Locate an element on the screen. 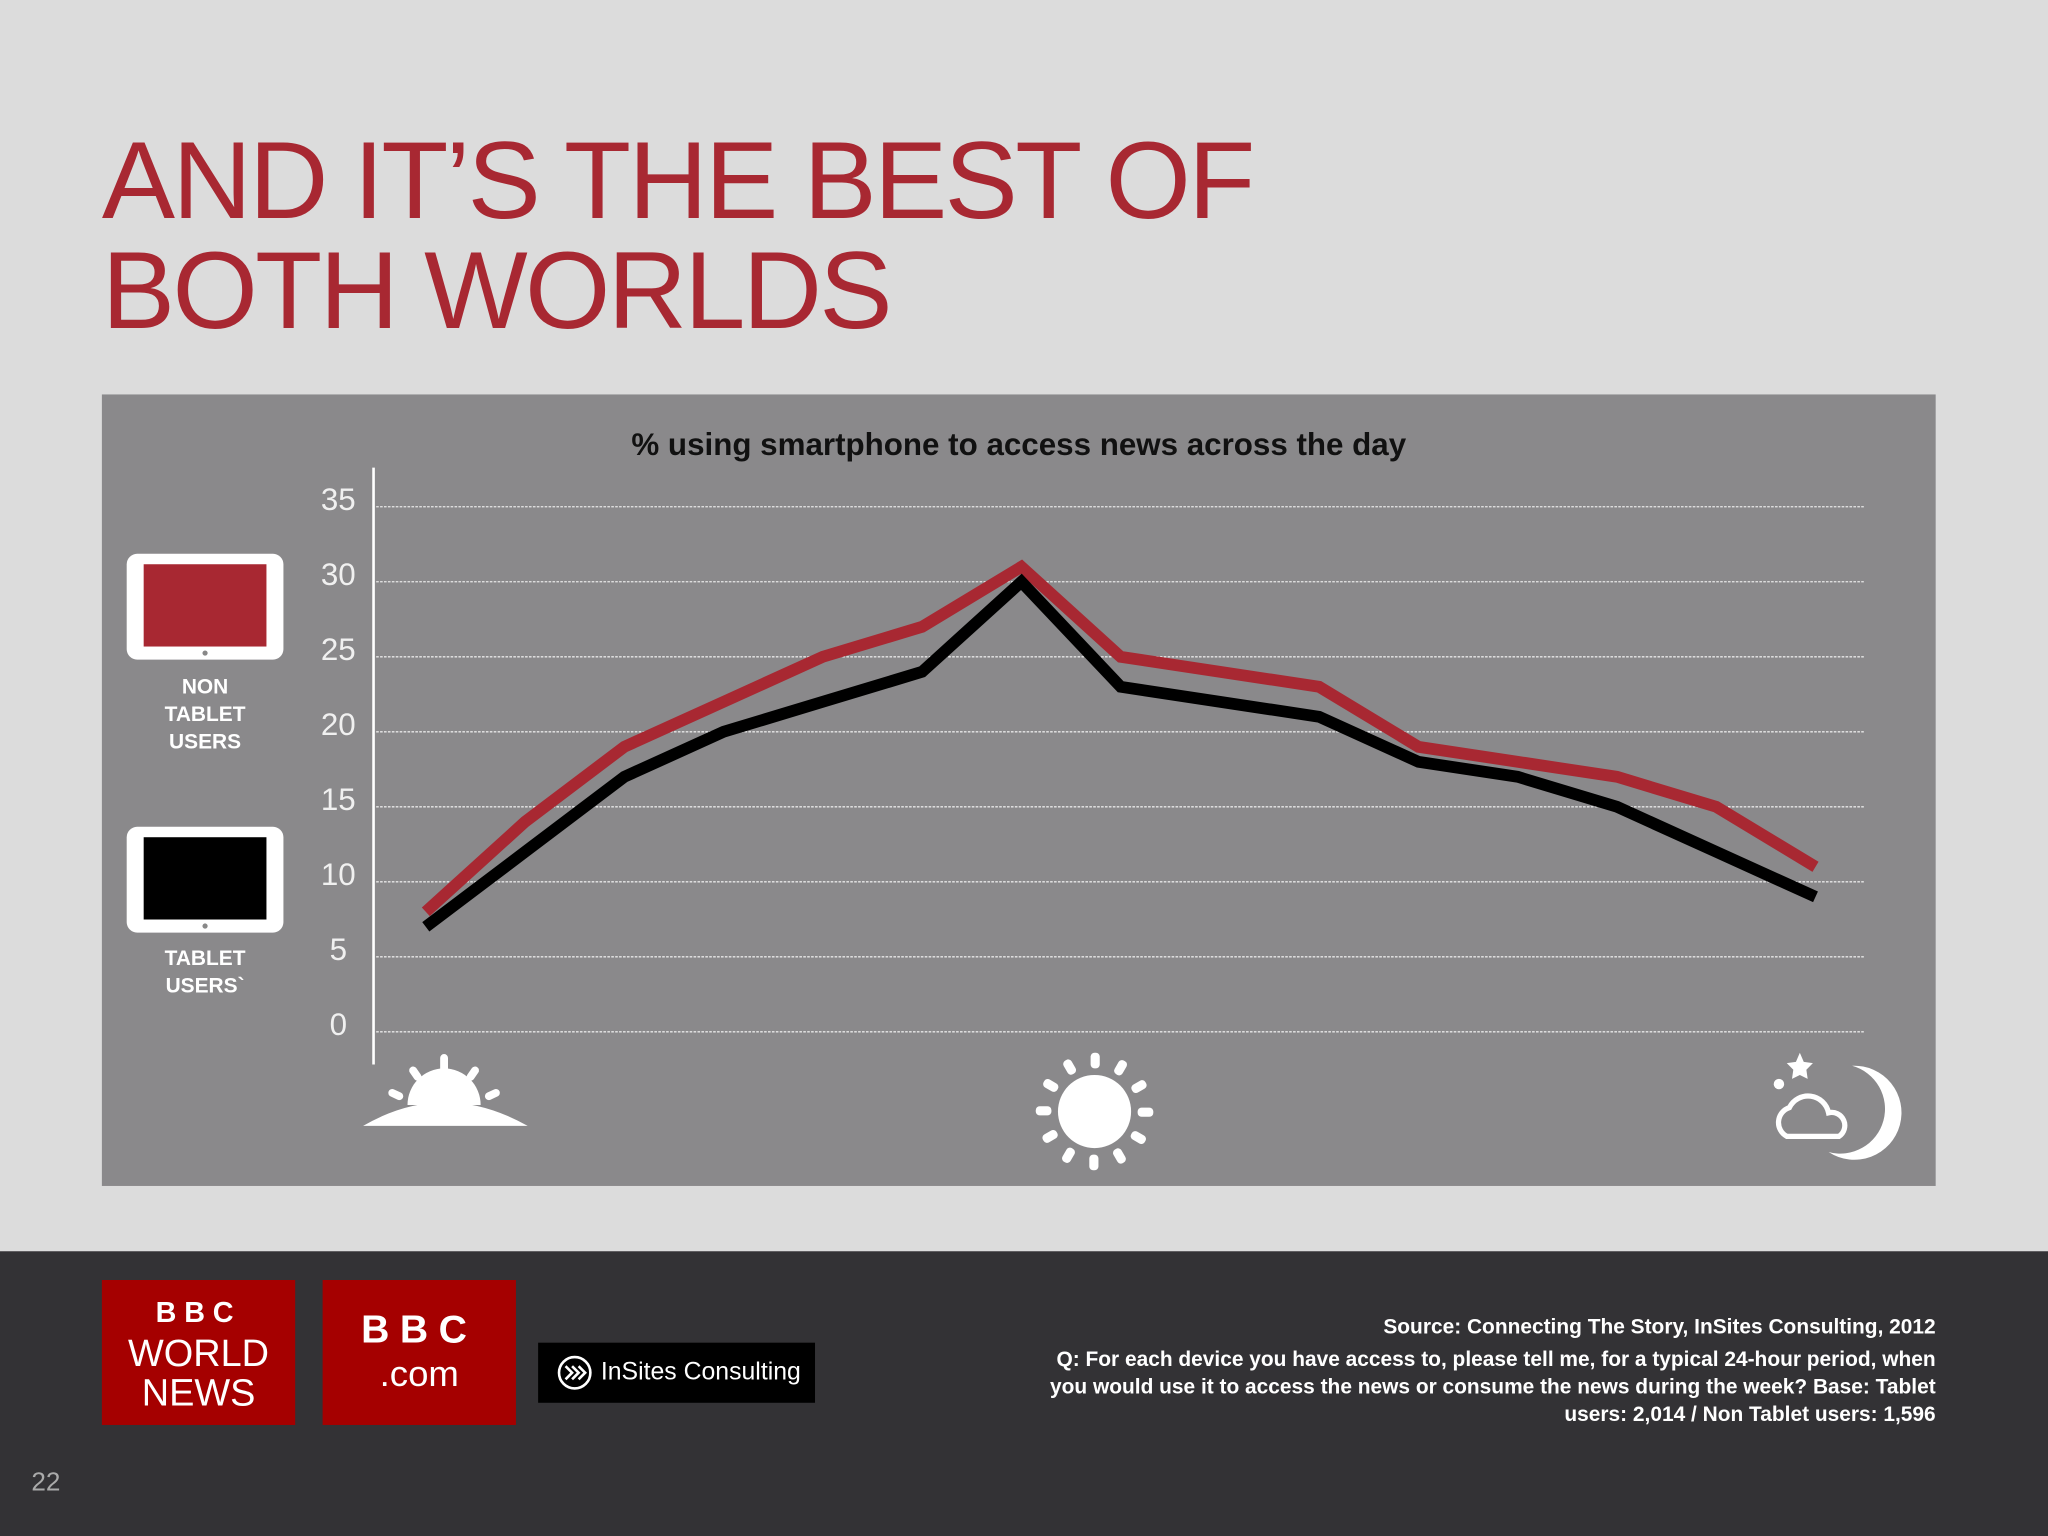 Image resolution: width=2048 pixels, height=1536 pixels. y-tick-label: 15 is located at coordinates (338, 799).